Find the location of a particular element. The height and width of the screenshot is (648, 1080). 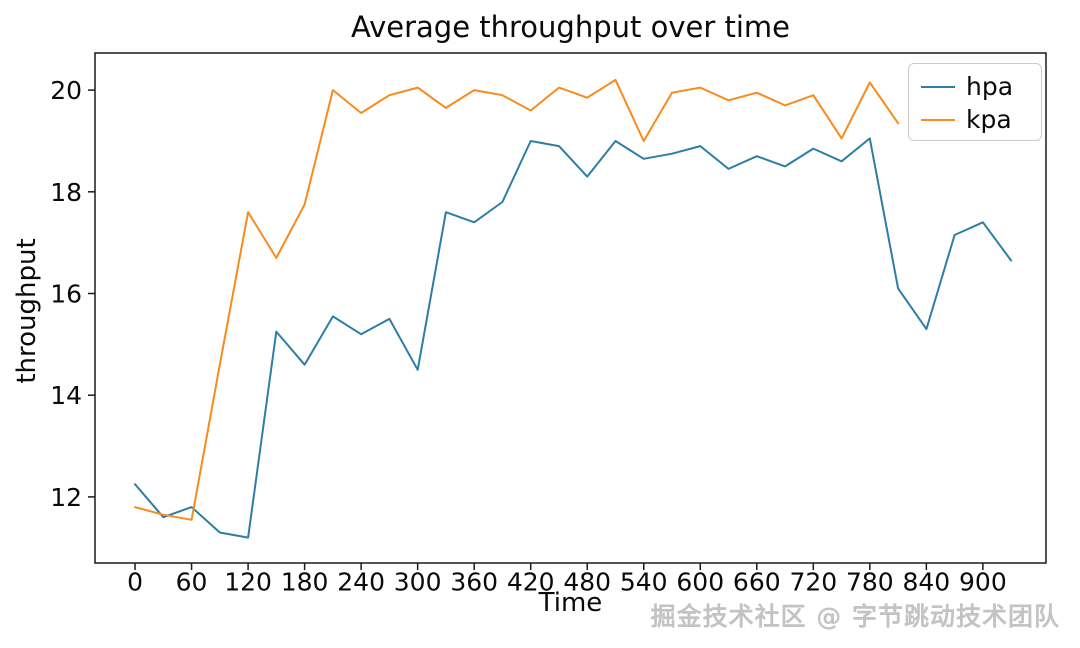

legend-label-hpa: hpa is located at coordinates (990, 86).